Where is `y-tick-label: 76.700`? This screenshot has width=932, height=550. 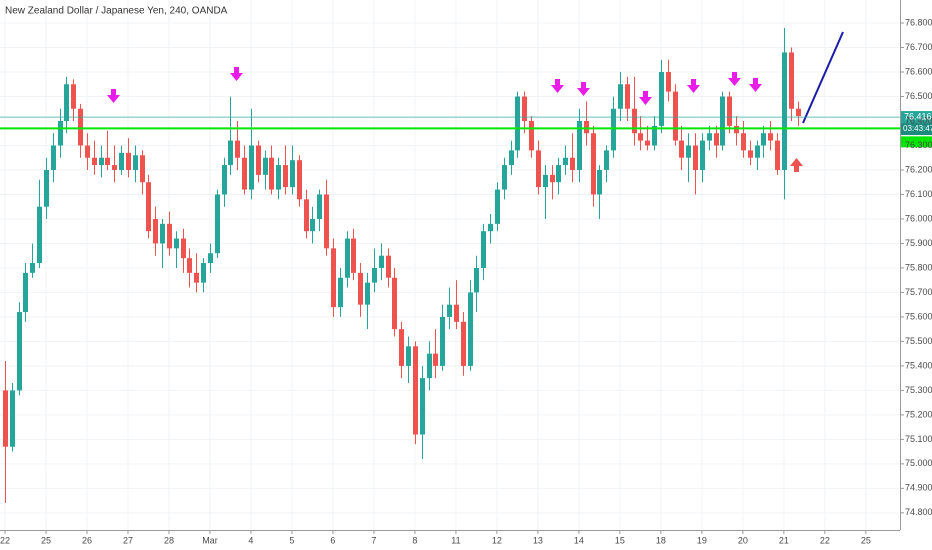
y-tick-label: 76.700 is located at coordinates (918, 47).